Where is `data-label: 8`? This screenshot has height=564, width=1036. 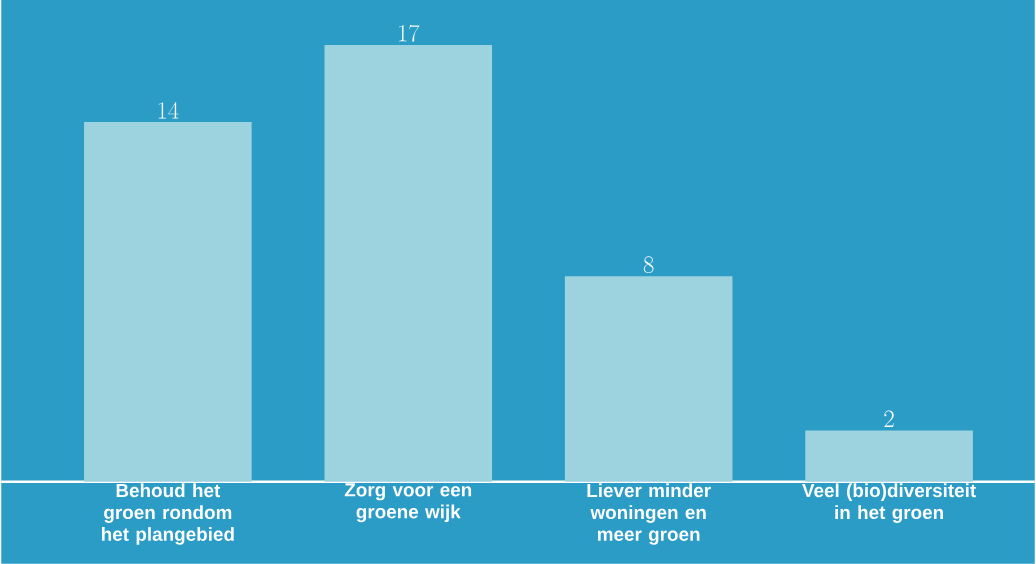
data-label: 8 is located at coordinates (648, 265).